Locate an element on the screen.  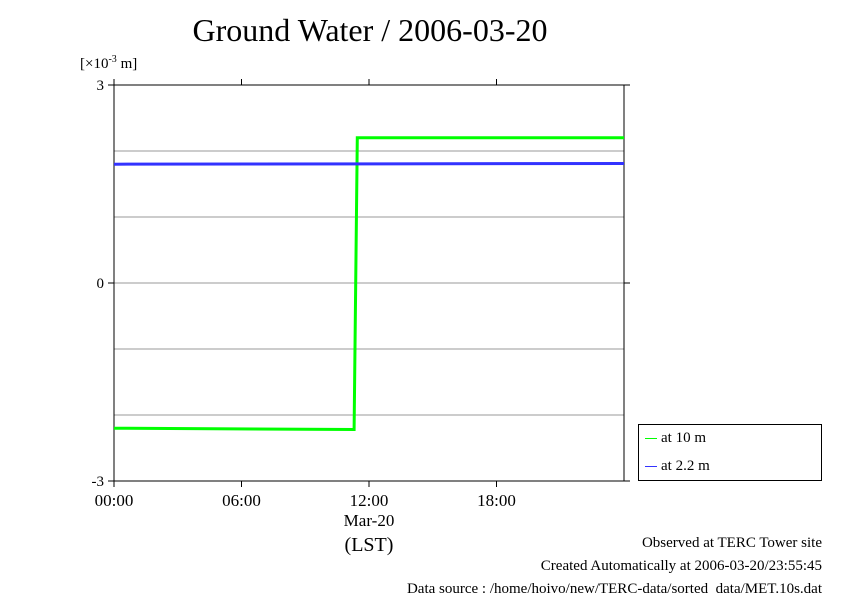
chart-title: Ground Water / 2006-03-20 is located at coordinates (370, 30).